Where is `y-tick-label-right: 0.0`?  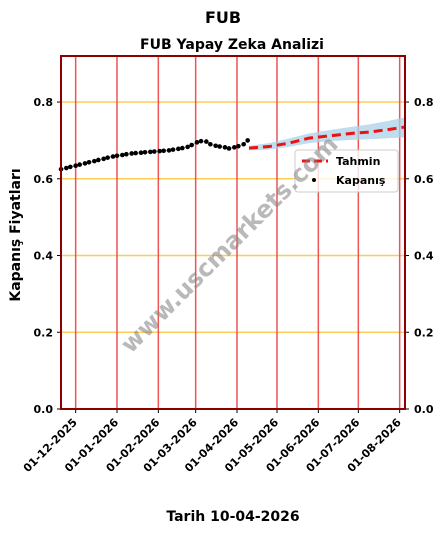 y-tick-label-right: 0.0 is located at coordinates (424, 409).